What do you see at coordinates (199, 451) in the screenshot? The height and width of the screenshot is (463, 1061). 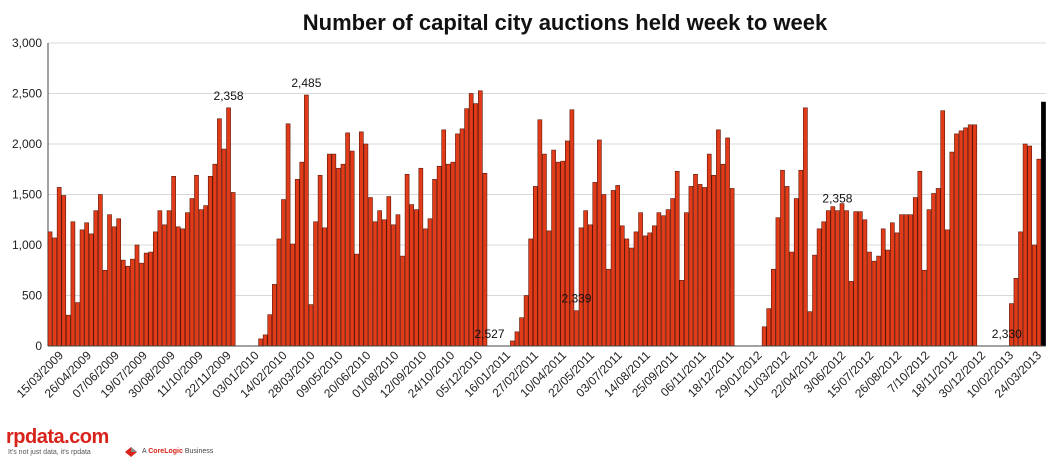 I see `corelogic-suffix: Business` at bounding box center [199, 451].